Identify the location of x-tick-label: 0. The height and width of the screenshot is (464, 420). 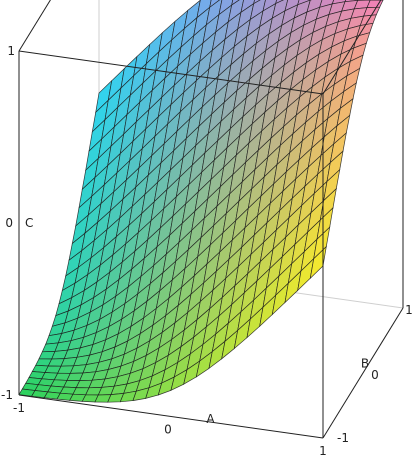
(168, 430).